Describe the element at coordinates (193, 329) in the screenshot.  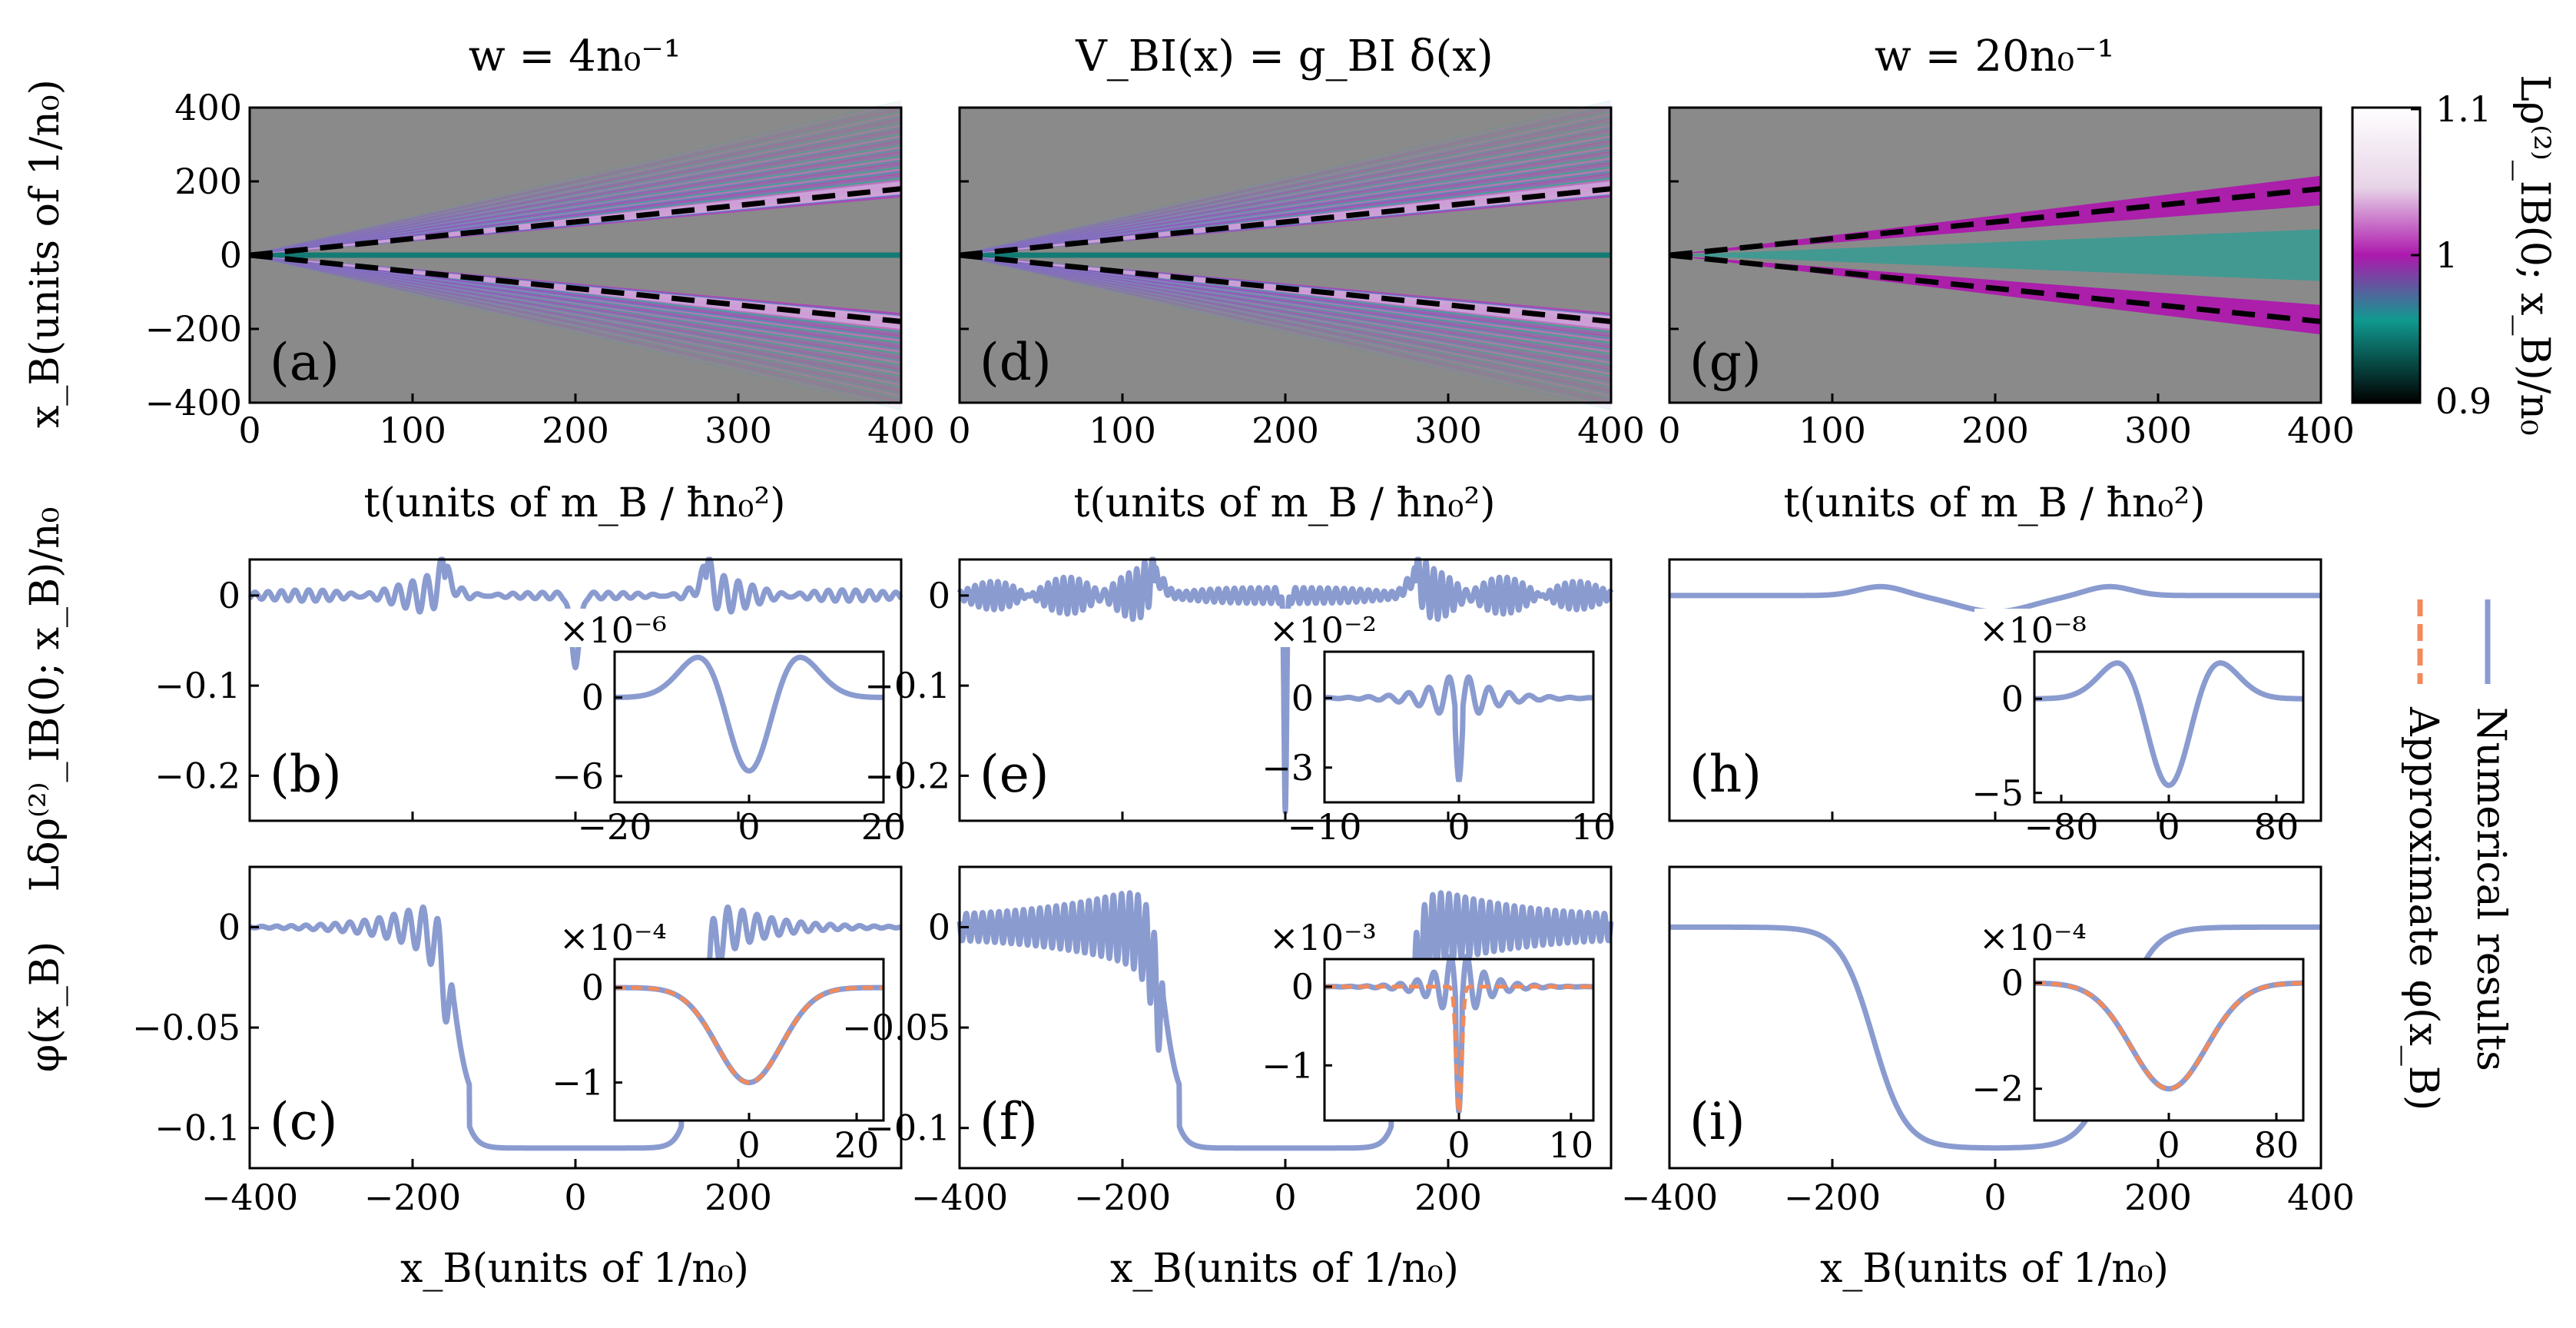
I see `y-tick-label: −200` at that location.